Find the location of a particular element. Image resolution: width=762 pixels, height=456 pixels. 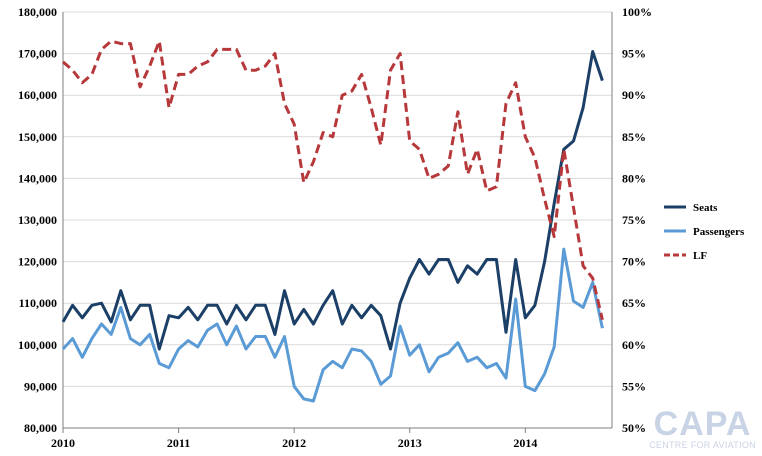

left-axis-tick-label: 120,000 is located at coordinates (37, 262).